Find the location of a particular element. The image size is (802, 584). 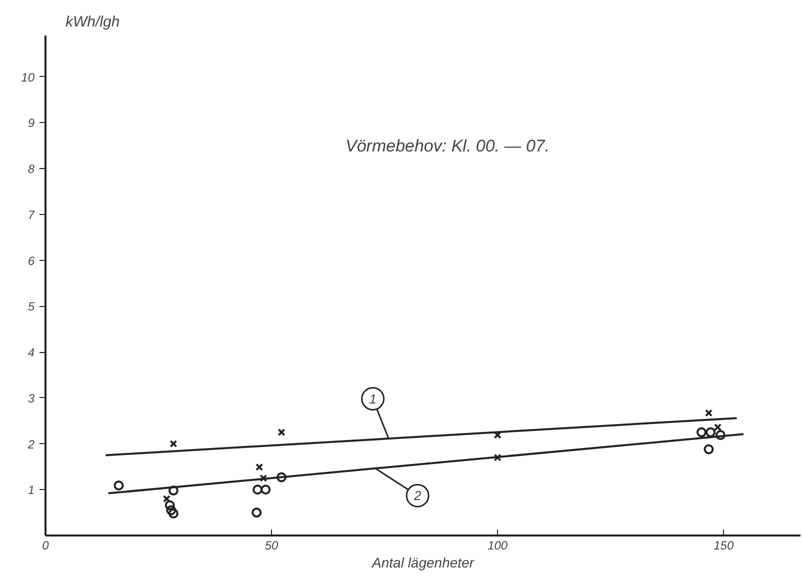

x-axis-title: Antal lägenheter is located at coordinates (423, 562).